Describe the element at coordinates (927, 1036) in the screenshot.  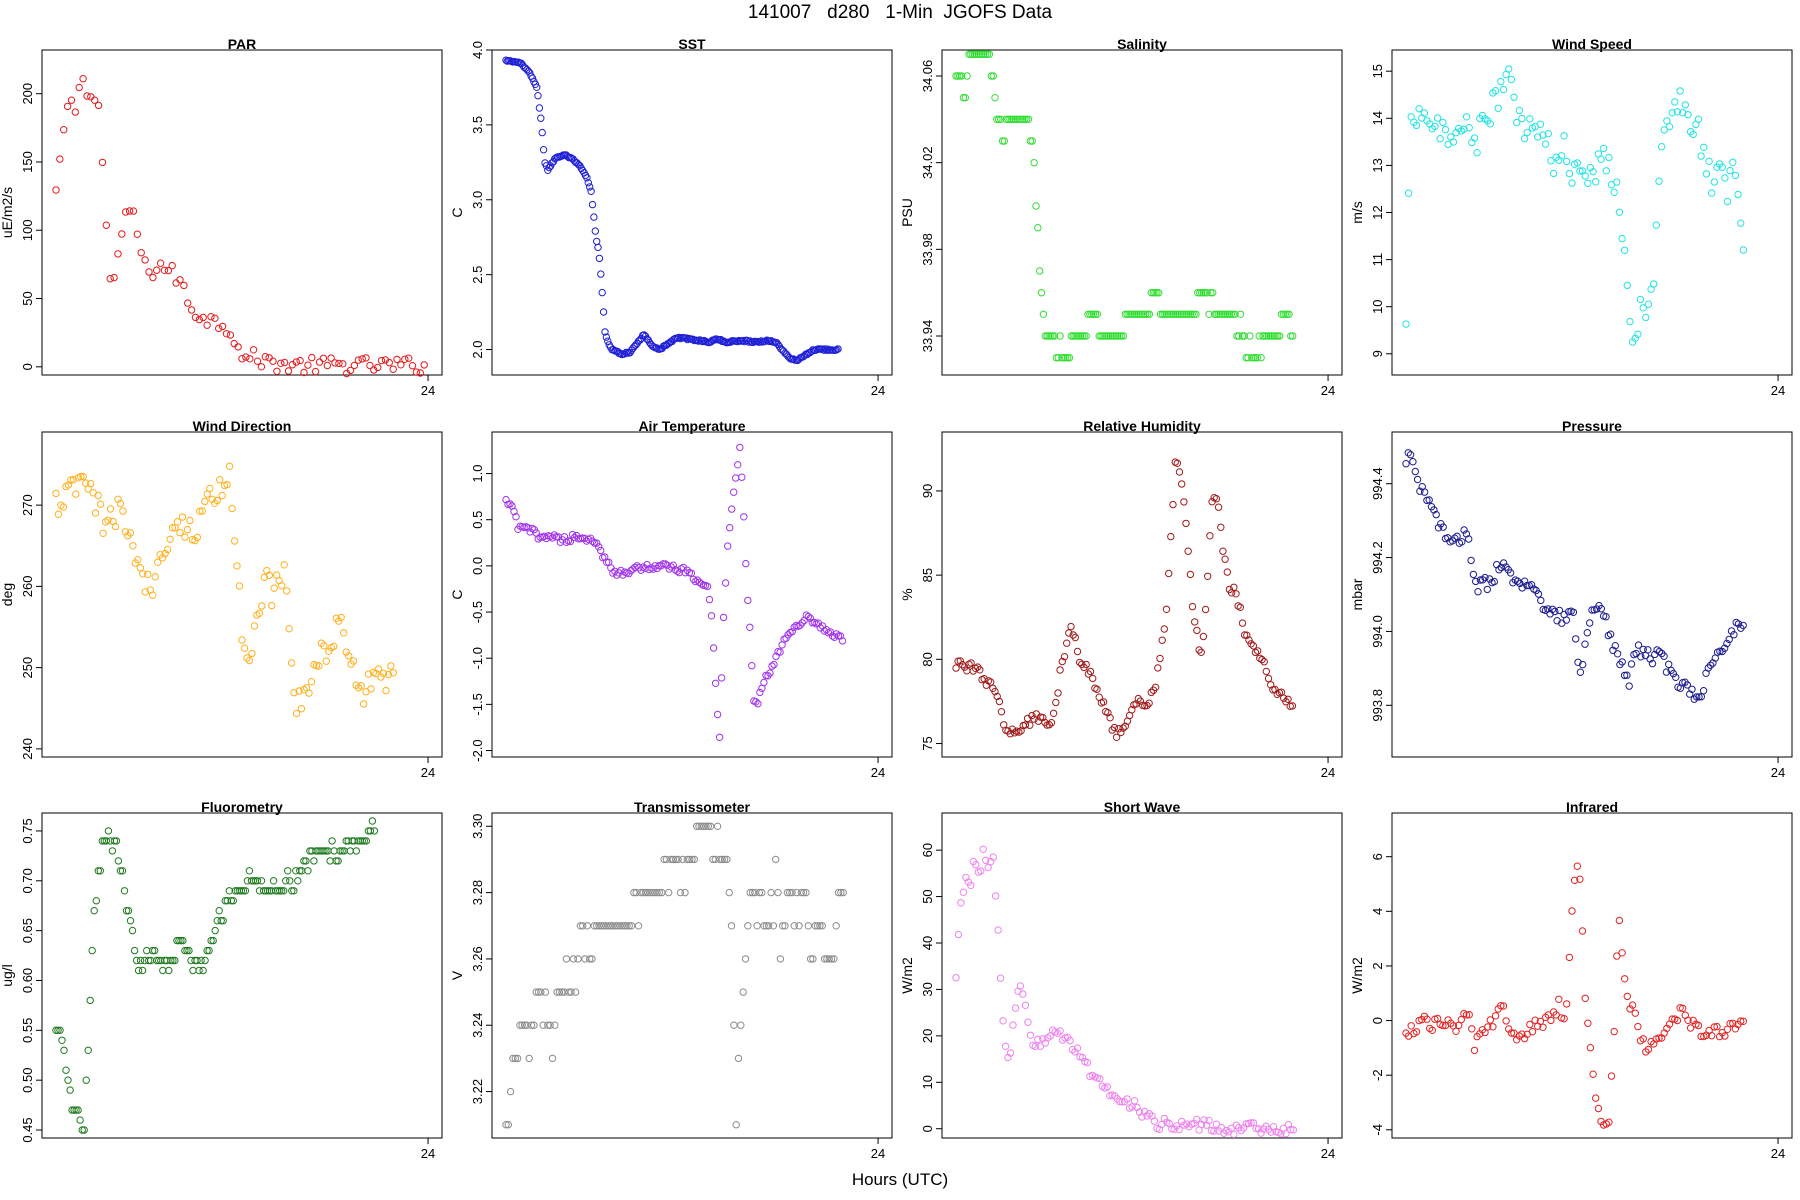
I see `y-tick-label: 20` at that location.